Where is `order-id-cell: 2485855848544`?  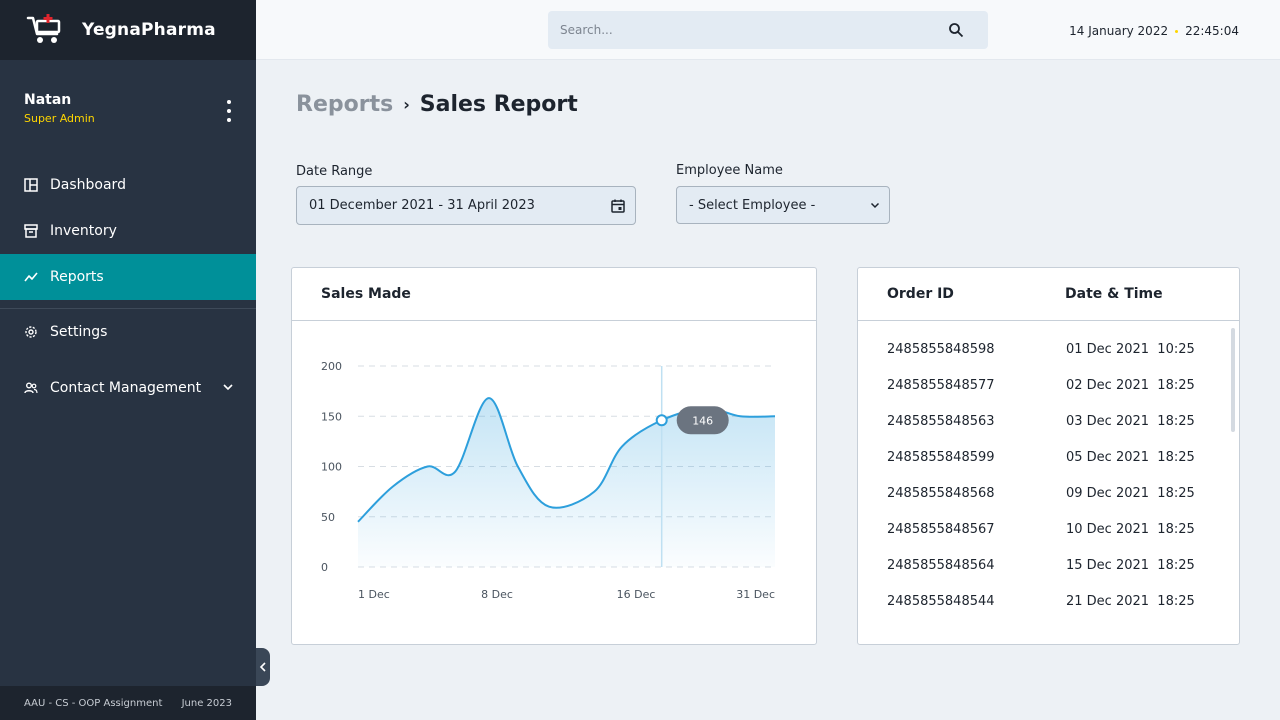
order-id-cell: 2485855848544 is located at coordinates (941, 601).